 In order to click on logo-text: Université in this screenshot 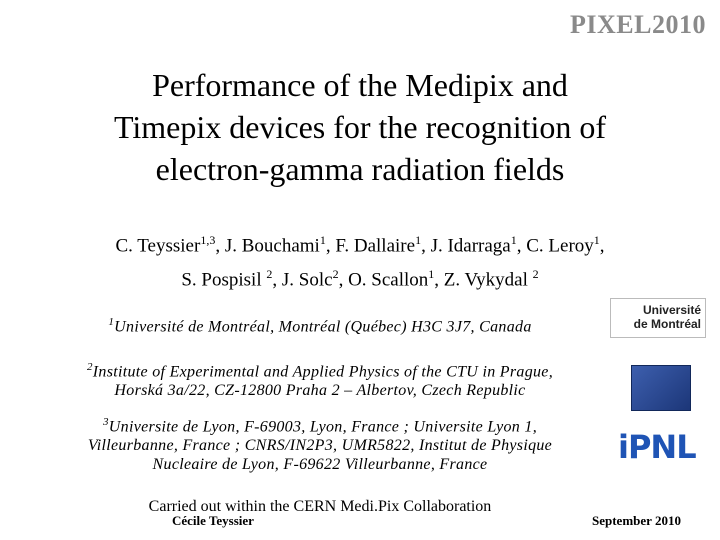, I will do `click(671, 310)`.